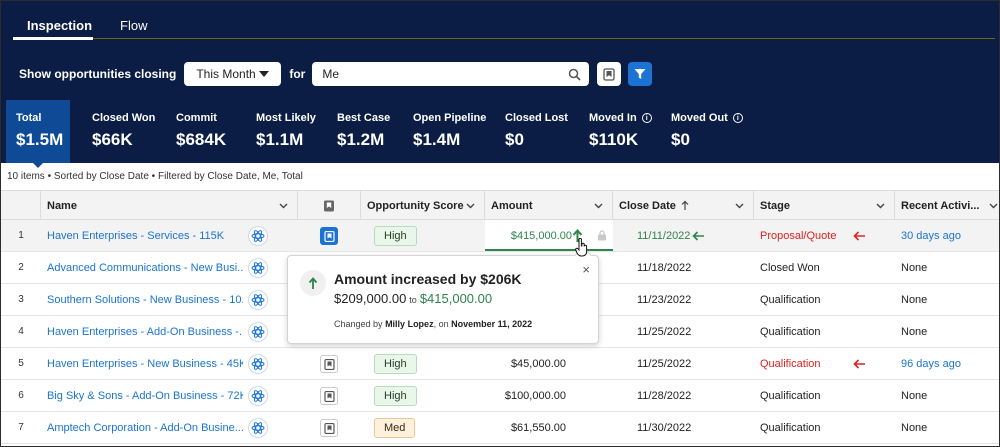 The image size is (1000, 447). What do you see at coordinates (683, 205) in the screenshot?
I see `column-header-close-date: Close Date` at bounding box center [683, 205].